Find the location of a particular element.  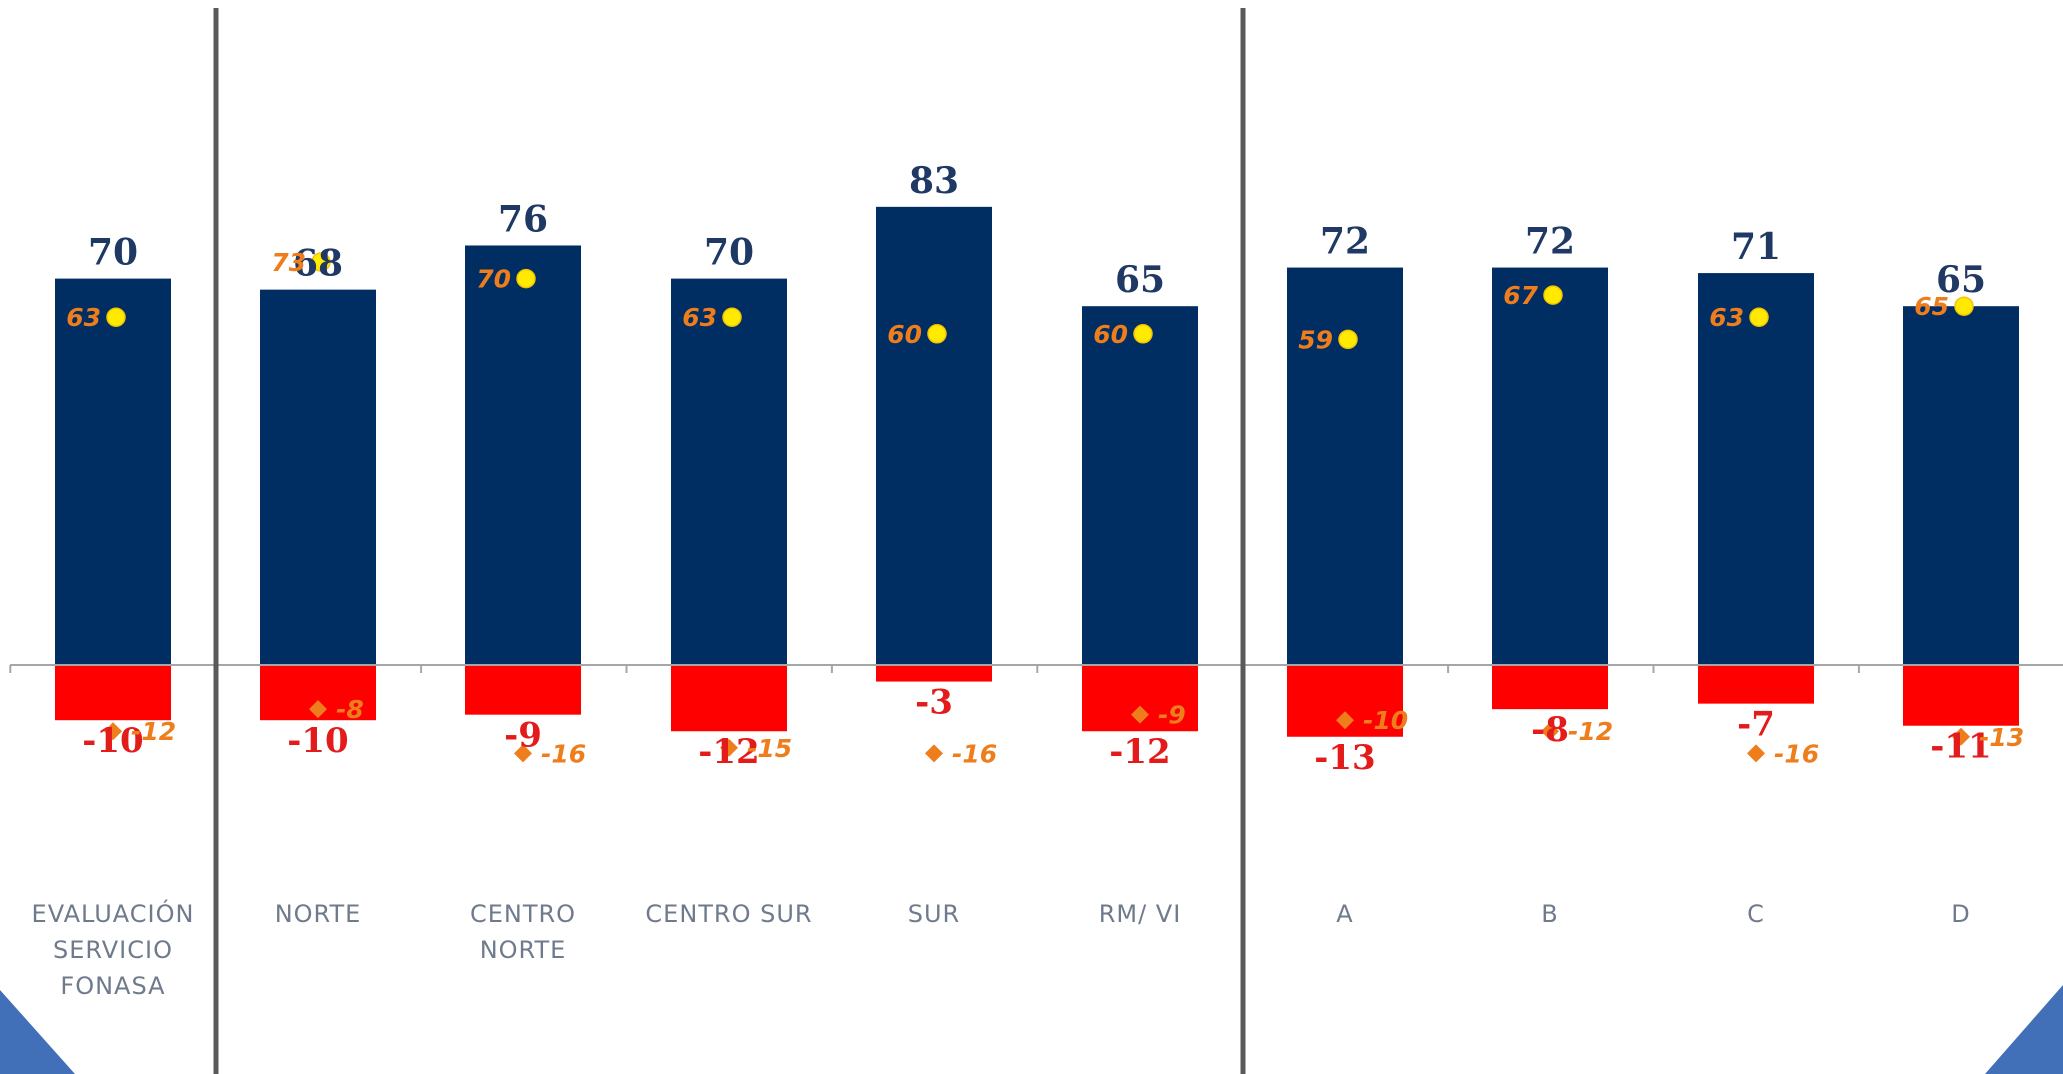

category-label: EVALUACIÓN SERVICIO FONASA is located at coordinates (113, 949).